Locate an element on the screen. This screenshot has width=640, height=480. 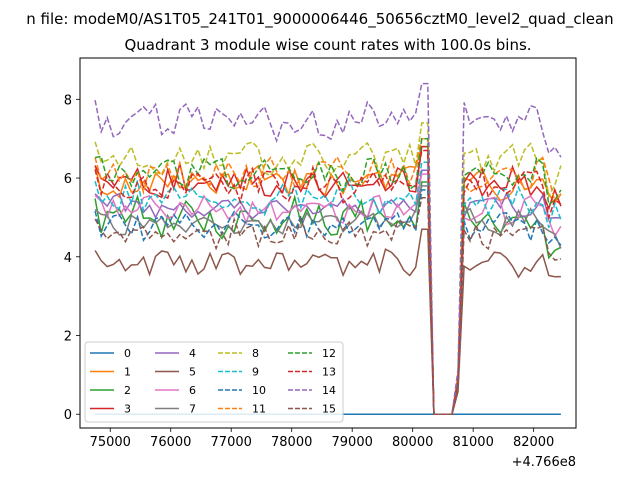
x-offset-label: +4.766e8 is located at coordinates (544, 462).